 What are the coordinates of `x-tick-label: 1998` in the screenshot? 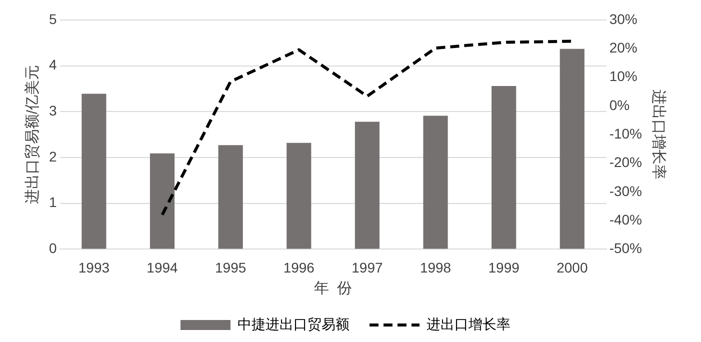 It's located at (436, 267).